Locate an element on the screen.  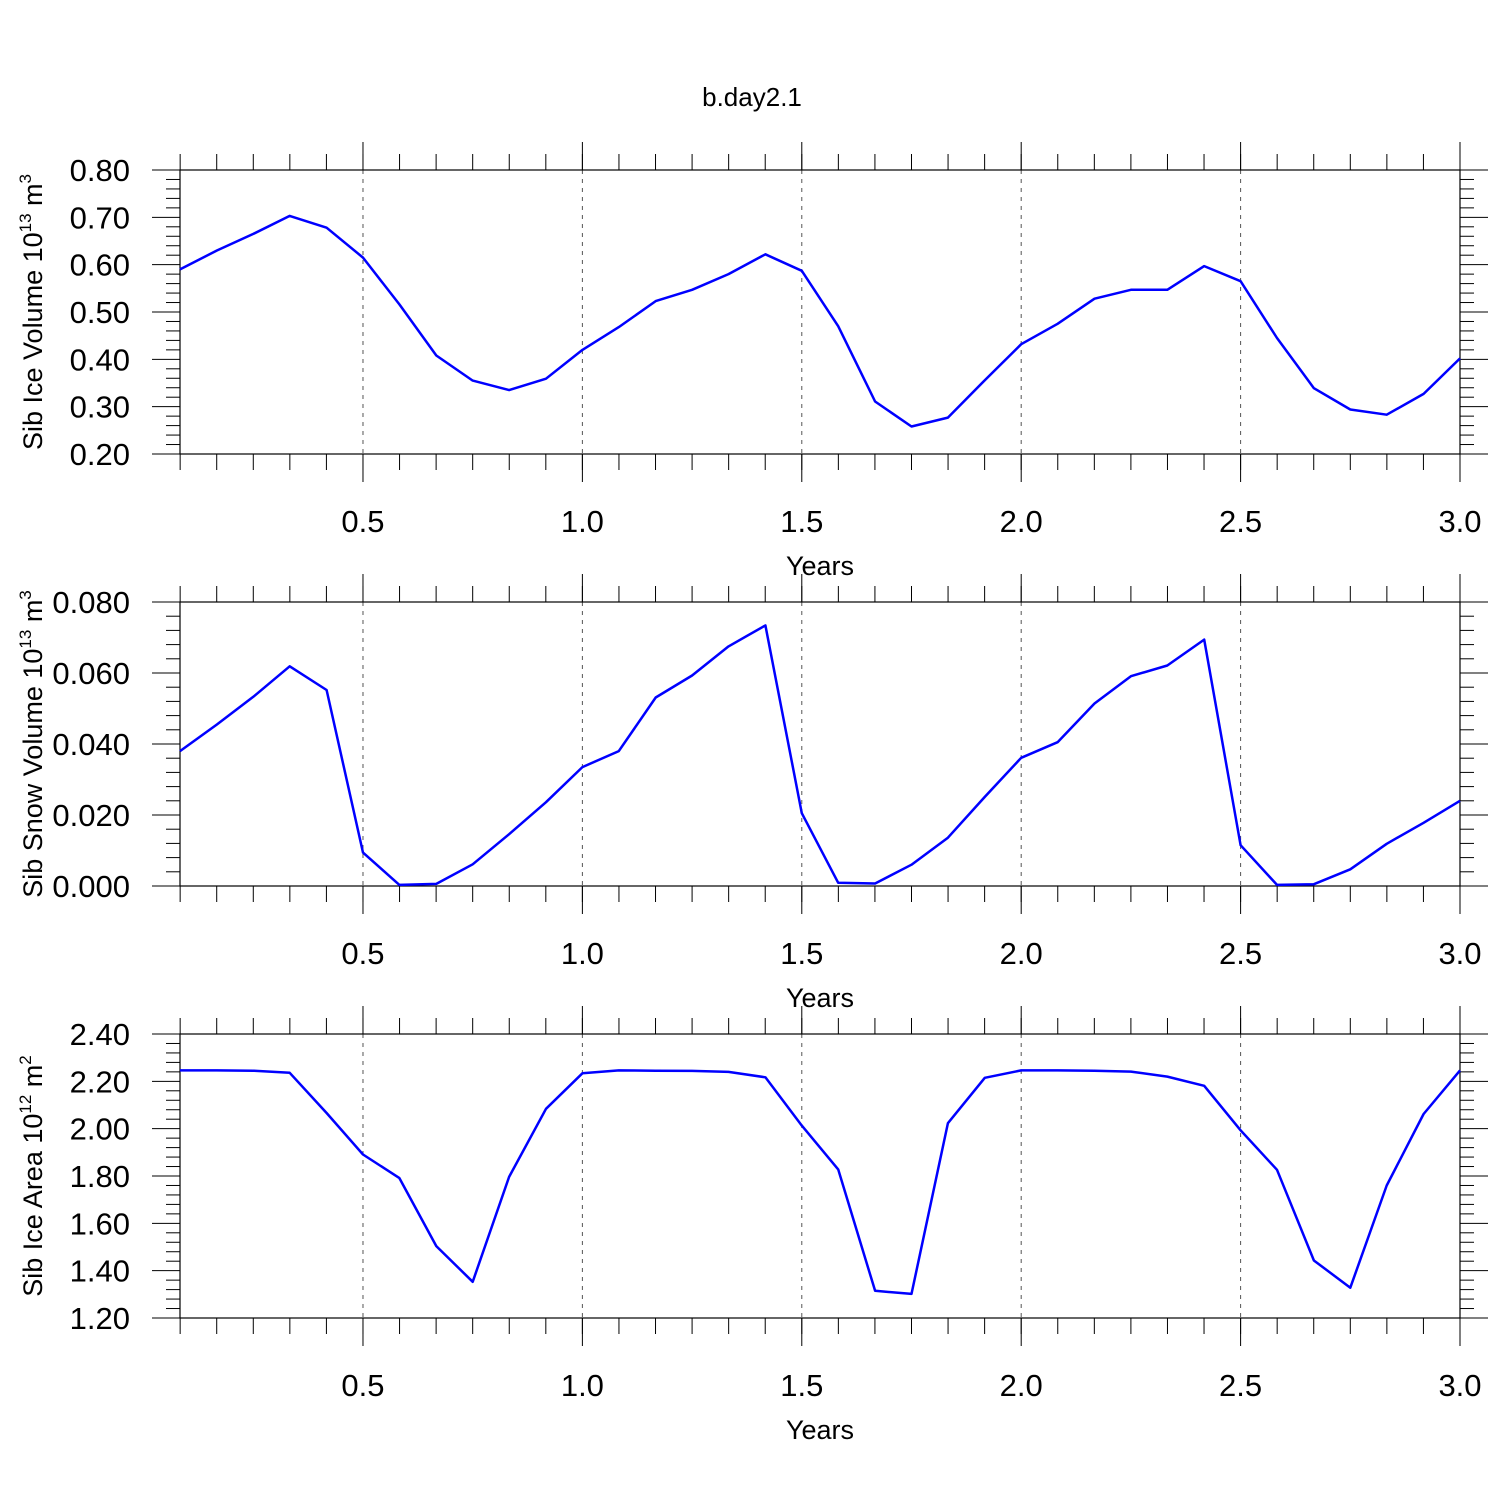
y-tick-label: 0.000 is located at coordinates (91, 886).